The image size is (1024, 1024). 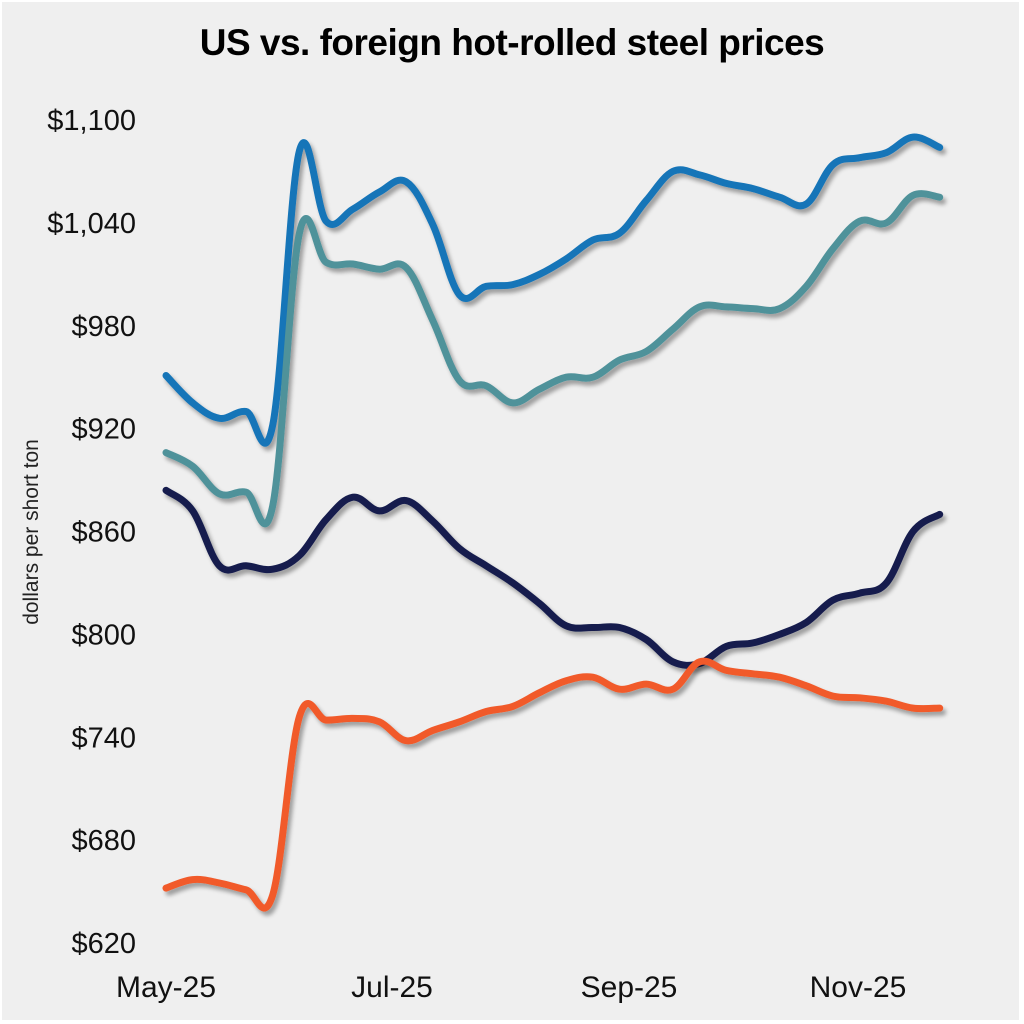 I want to click on y-axis: $620 $680 $740 $800 $860 $920 $980 $1,040 $1,100, so click(x=91, y=532).